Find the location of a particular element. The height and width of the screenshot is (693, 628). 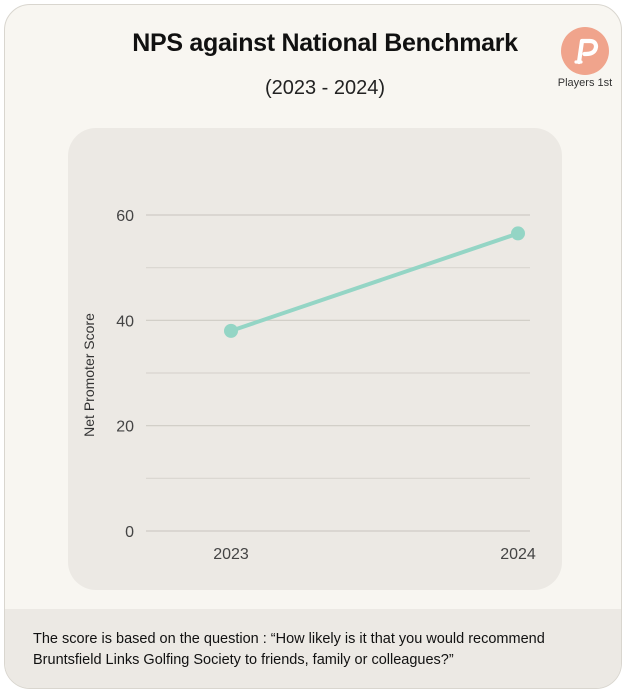

y-tick-label: 20 is located at coordinates (125, 427).